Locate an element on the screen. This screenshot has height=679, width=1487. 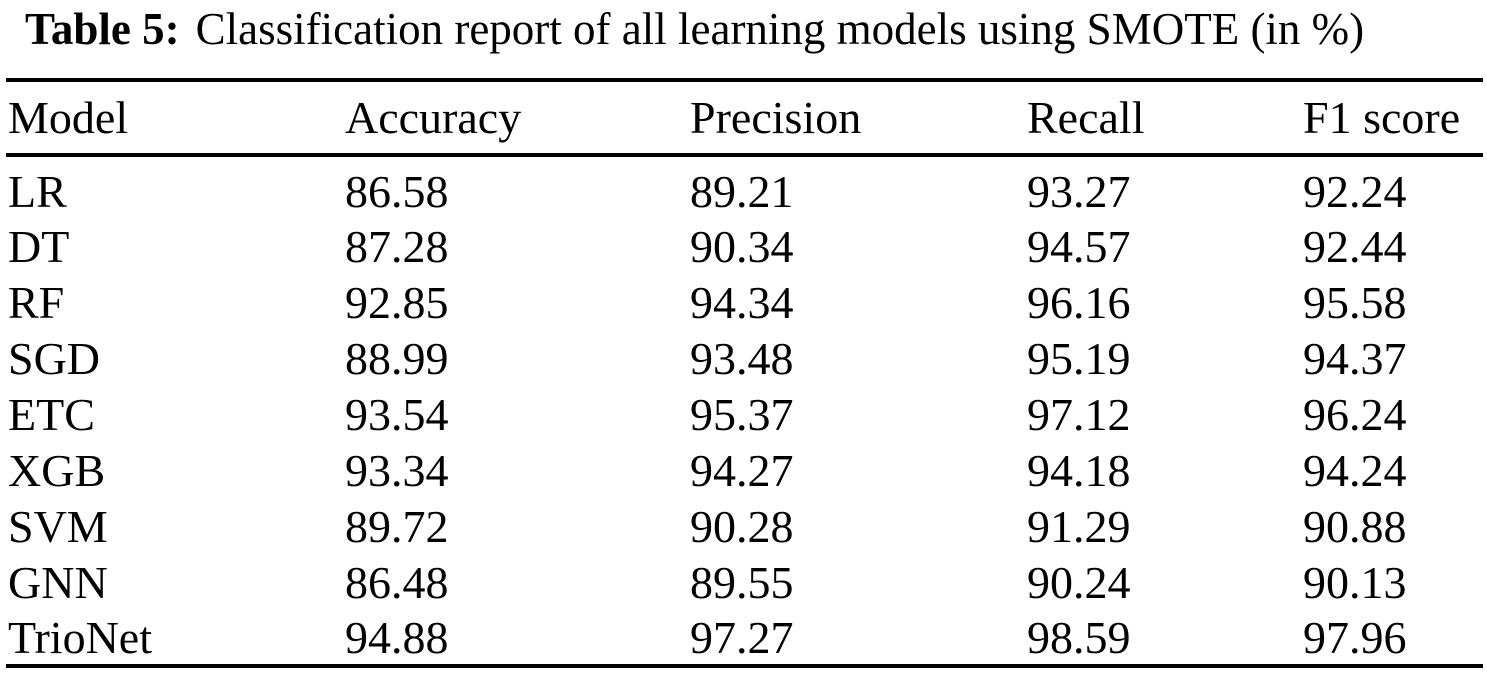
column-header-model: Model is located at coordinates (175, 118).